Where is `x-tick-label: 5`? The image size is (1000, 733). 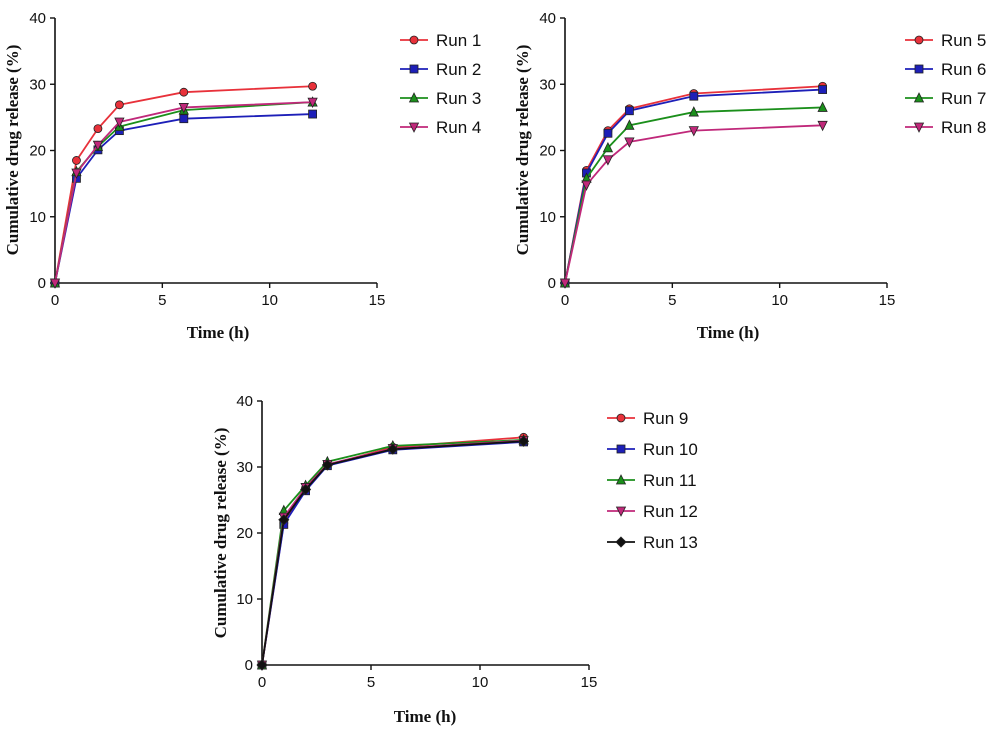
x-tick-label: 5 is located at coordinates (672, 300).